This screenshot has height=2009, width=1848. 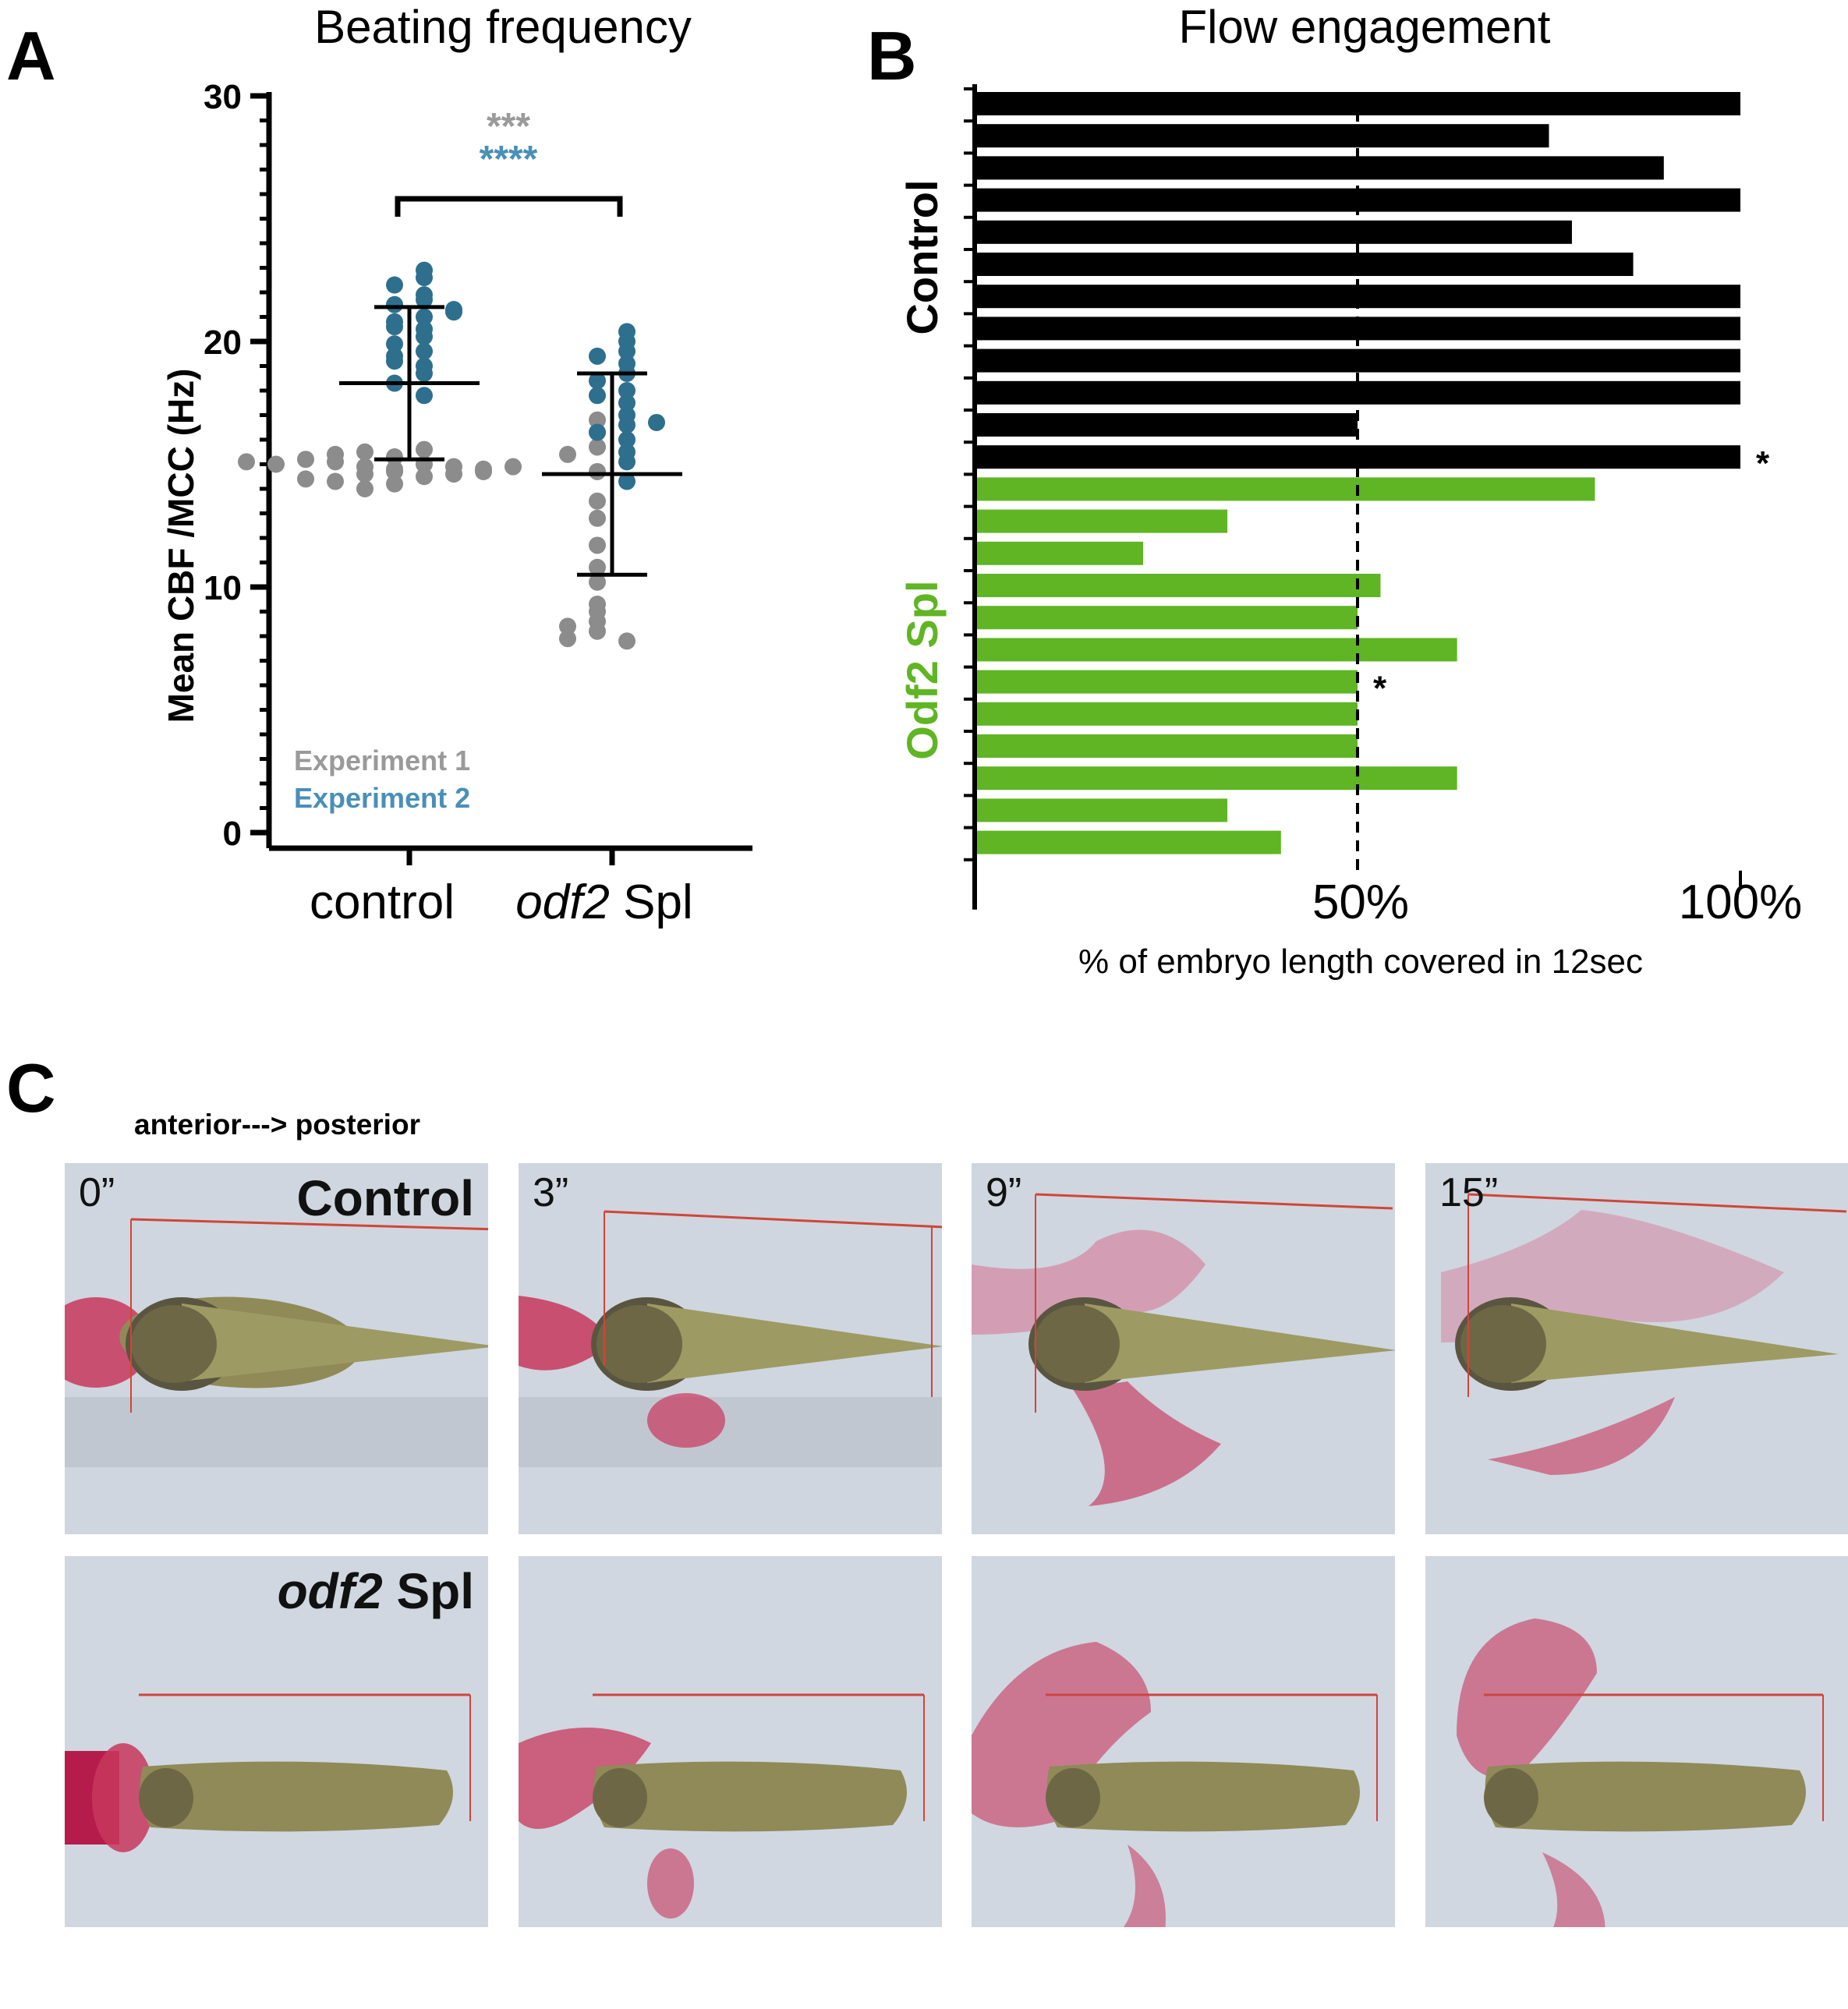 What do you see at coordinates (892, 55) in the screenshot?
I see `panel-label-b: B` at bounding box center [892, 55].